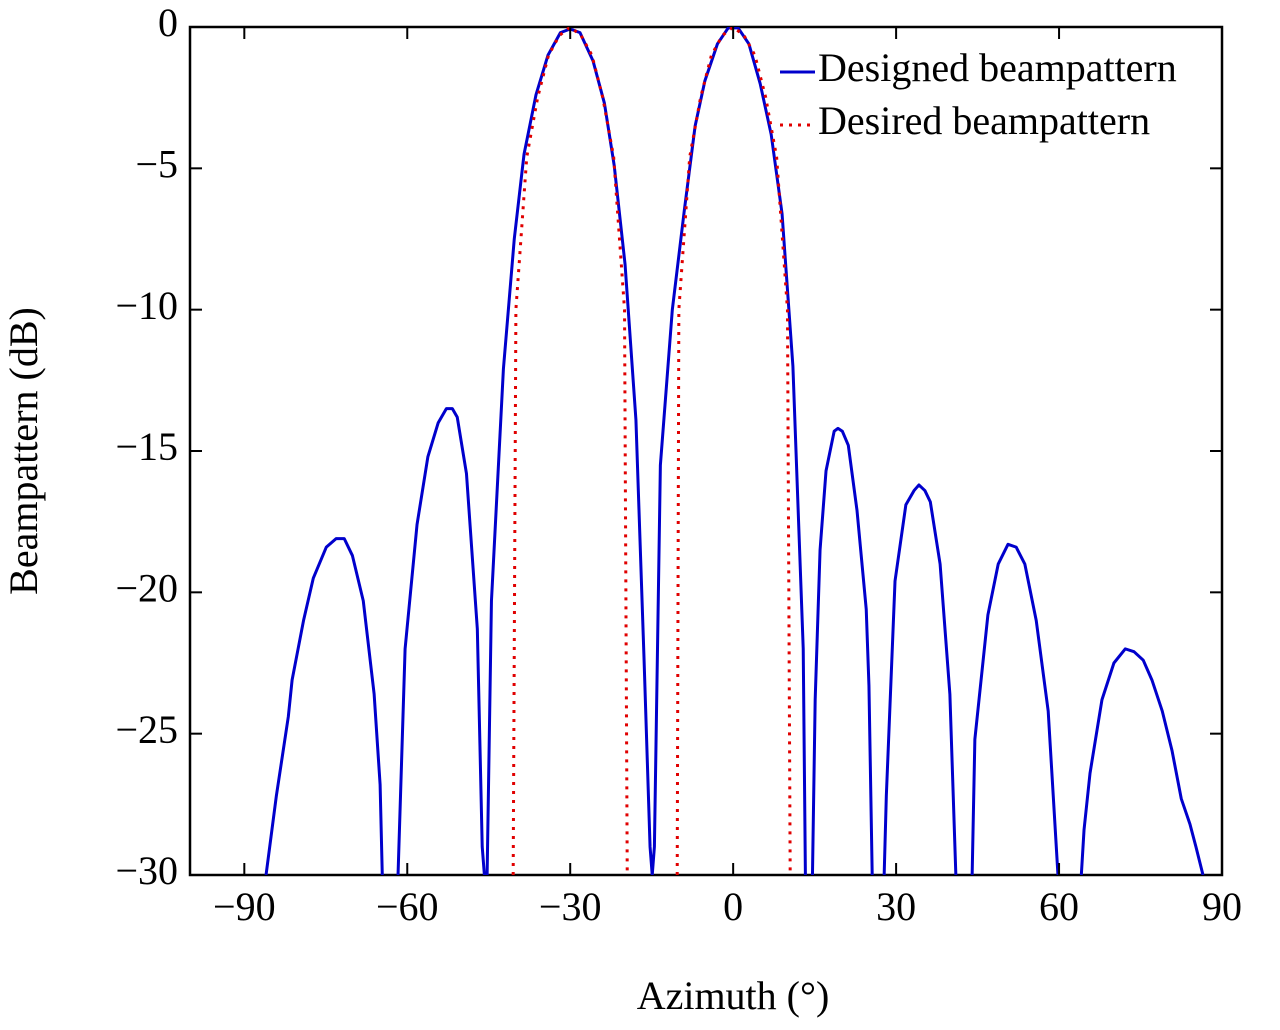 The image size is (1280, 1030). I want to click on y-tick-label: 0, so click(168, 22).